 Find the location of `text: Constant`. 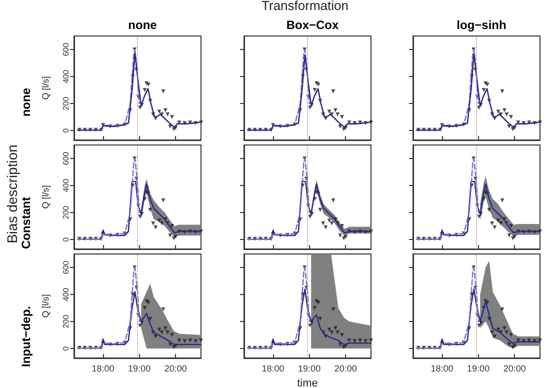

text: Constant is located at coordinates (26, 223).